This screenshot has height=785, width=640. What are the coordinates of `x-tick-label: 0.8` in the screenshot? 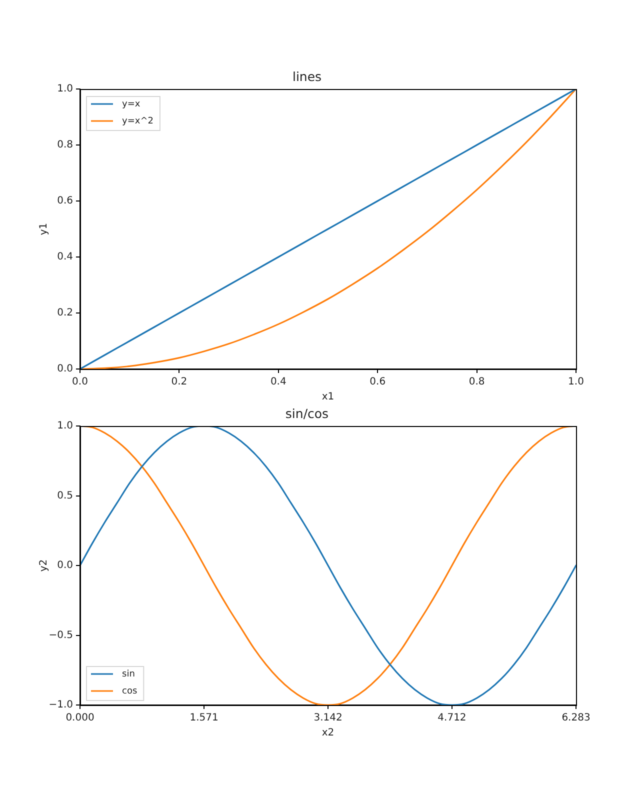 It's located at (476, 382).